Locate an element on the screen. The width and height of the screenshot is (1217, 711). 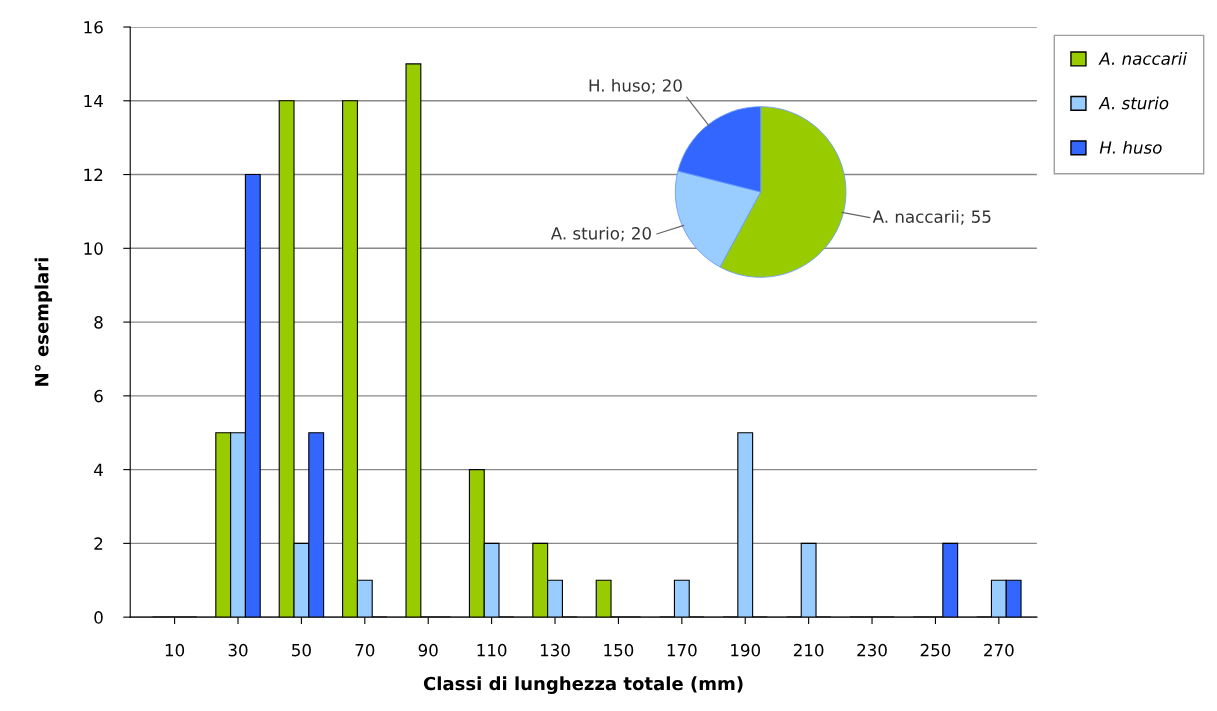
x-tick-label: 150 is located at coordinates (619, 650).